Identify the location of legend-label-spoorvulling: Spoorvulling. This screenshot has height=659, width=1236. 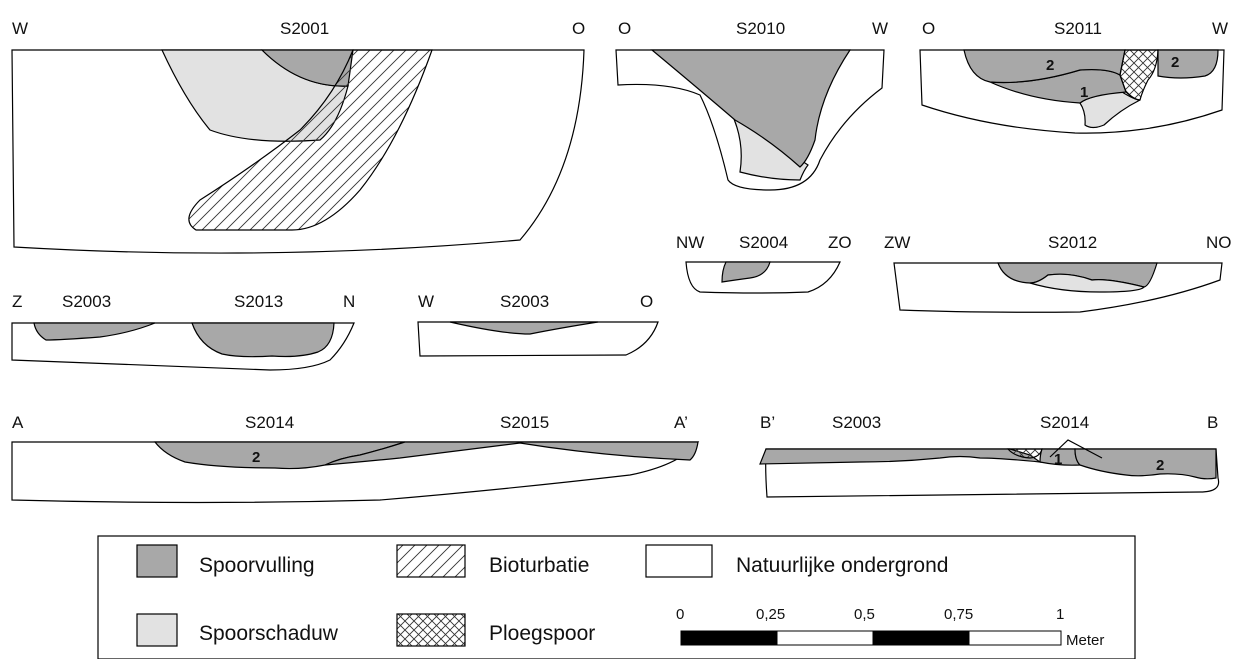
(257, 565).